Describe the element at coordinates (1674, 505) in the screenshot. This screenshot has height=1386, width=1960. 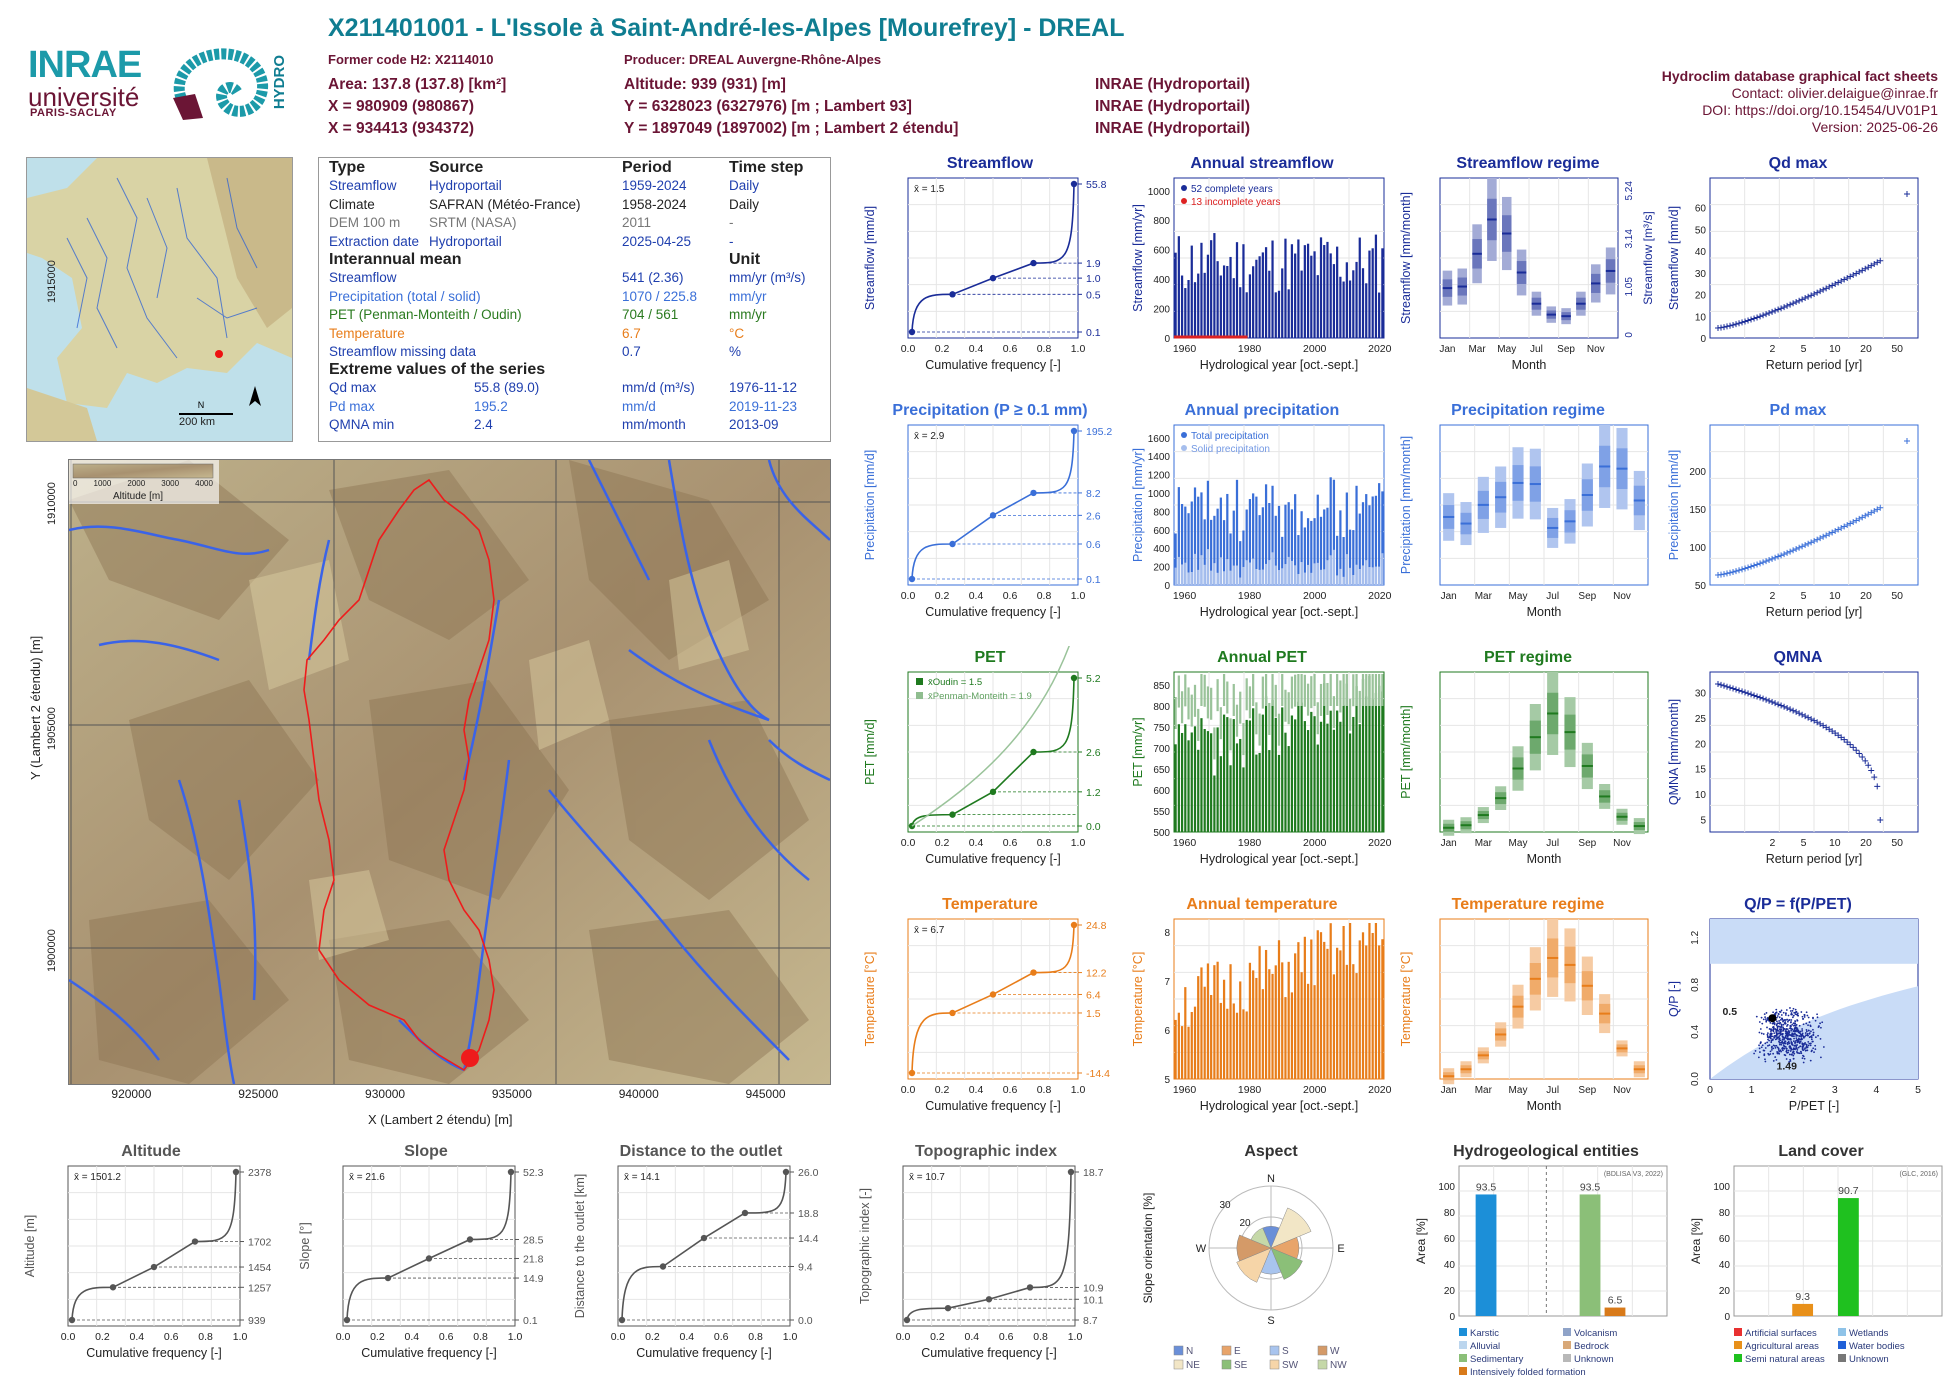
I see `y-axis-label: Precipitation [mm/d]` at that location.